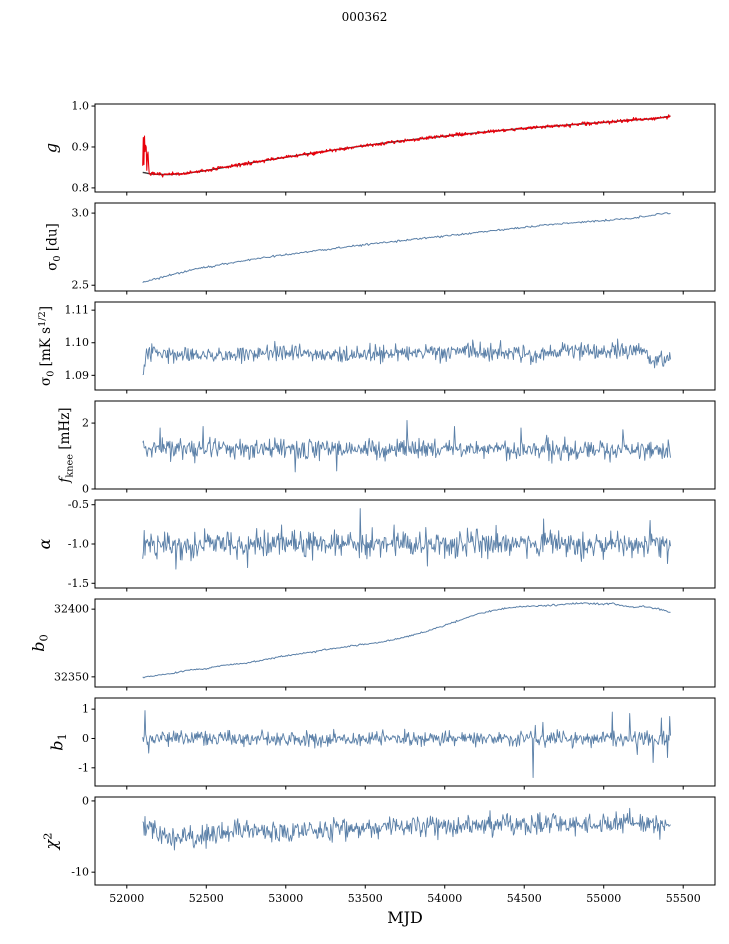 This screenshot has width=729, height=944. Describe the element at coordinates (53, 247) in the screenshot. I see `y-axis-label: σ0 [du]` at that location.